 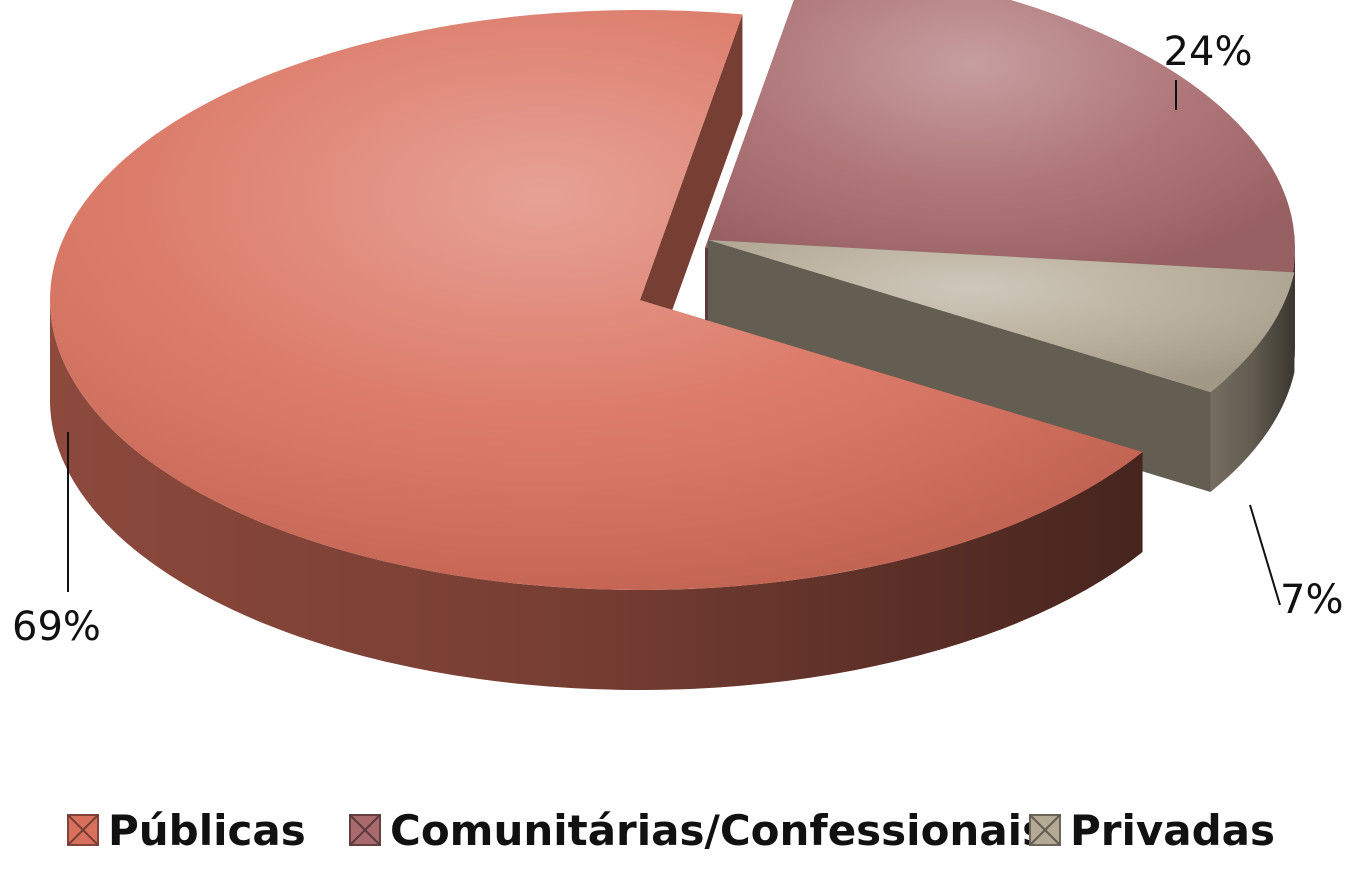 I want to click on legend-item-1: Públicas, so click(x=186, y=830).